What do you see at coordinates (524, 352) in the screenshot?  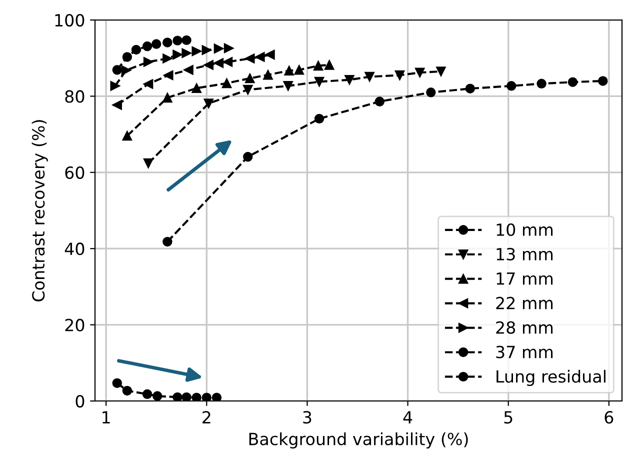 I see `legend-label: 37 mm` at bounding box center [524, 352].